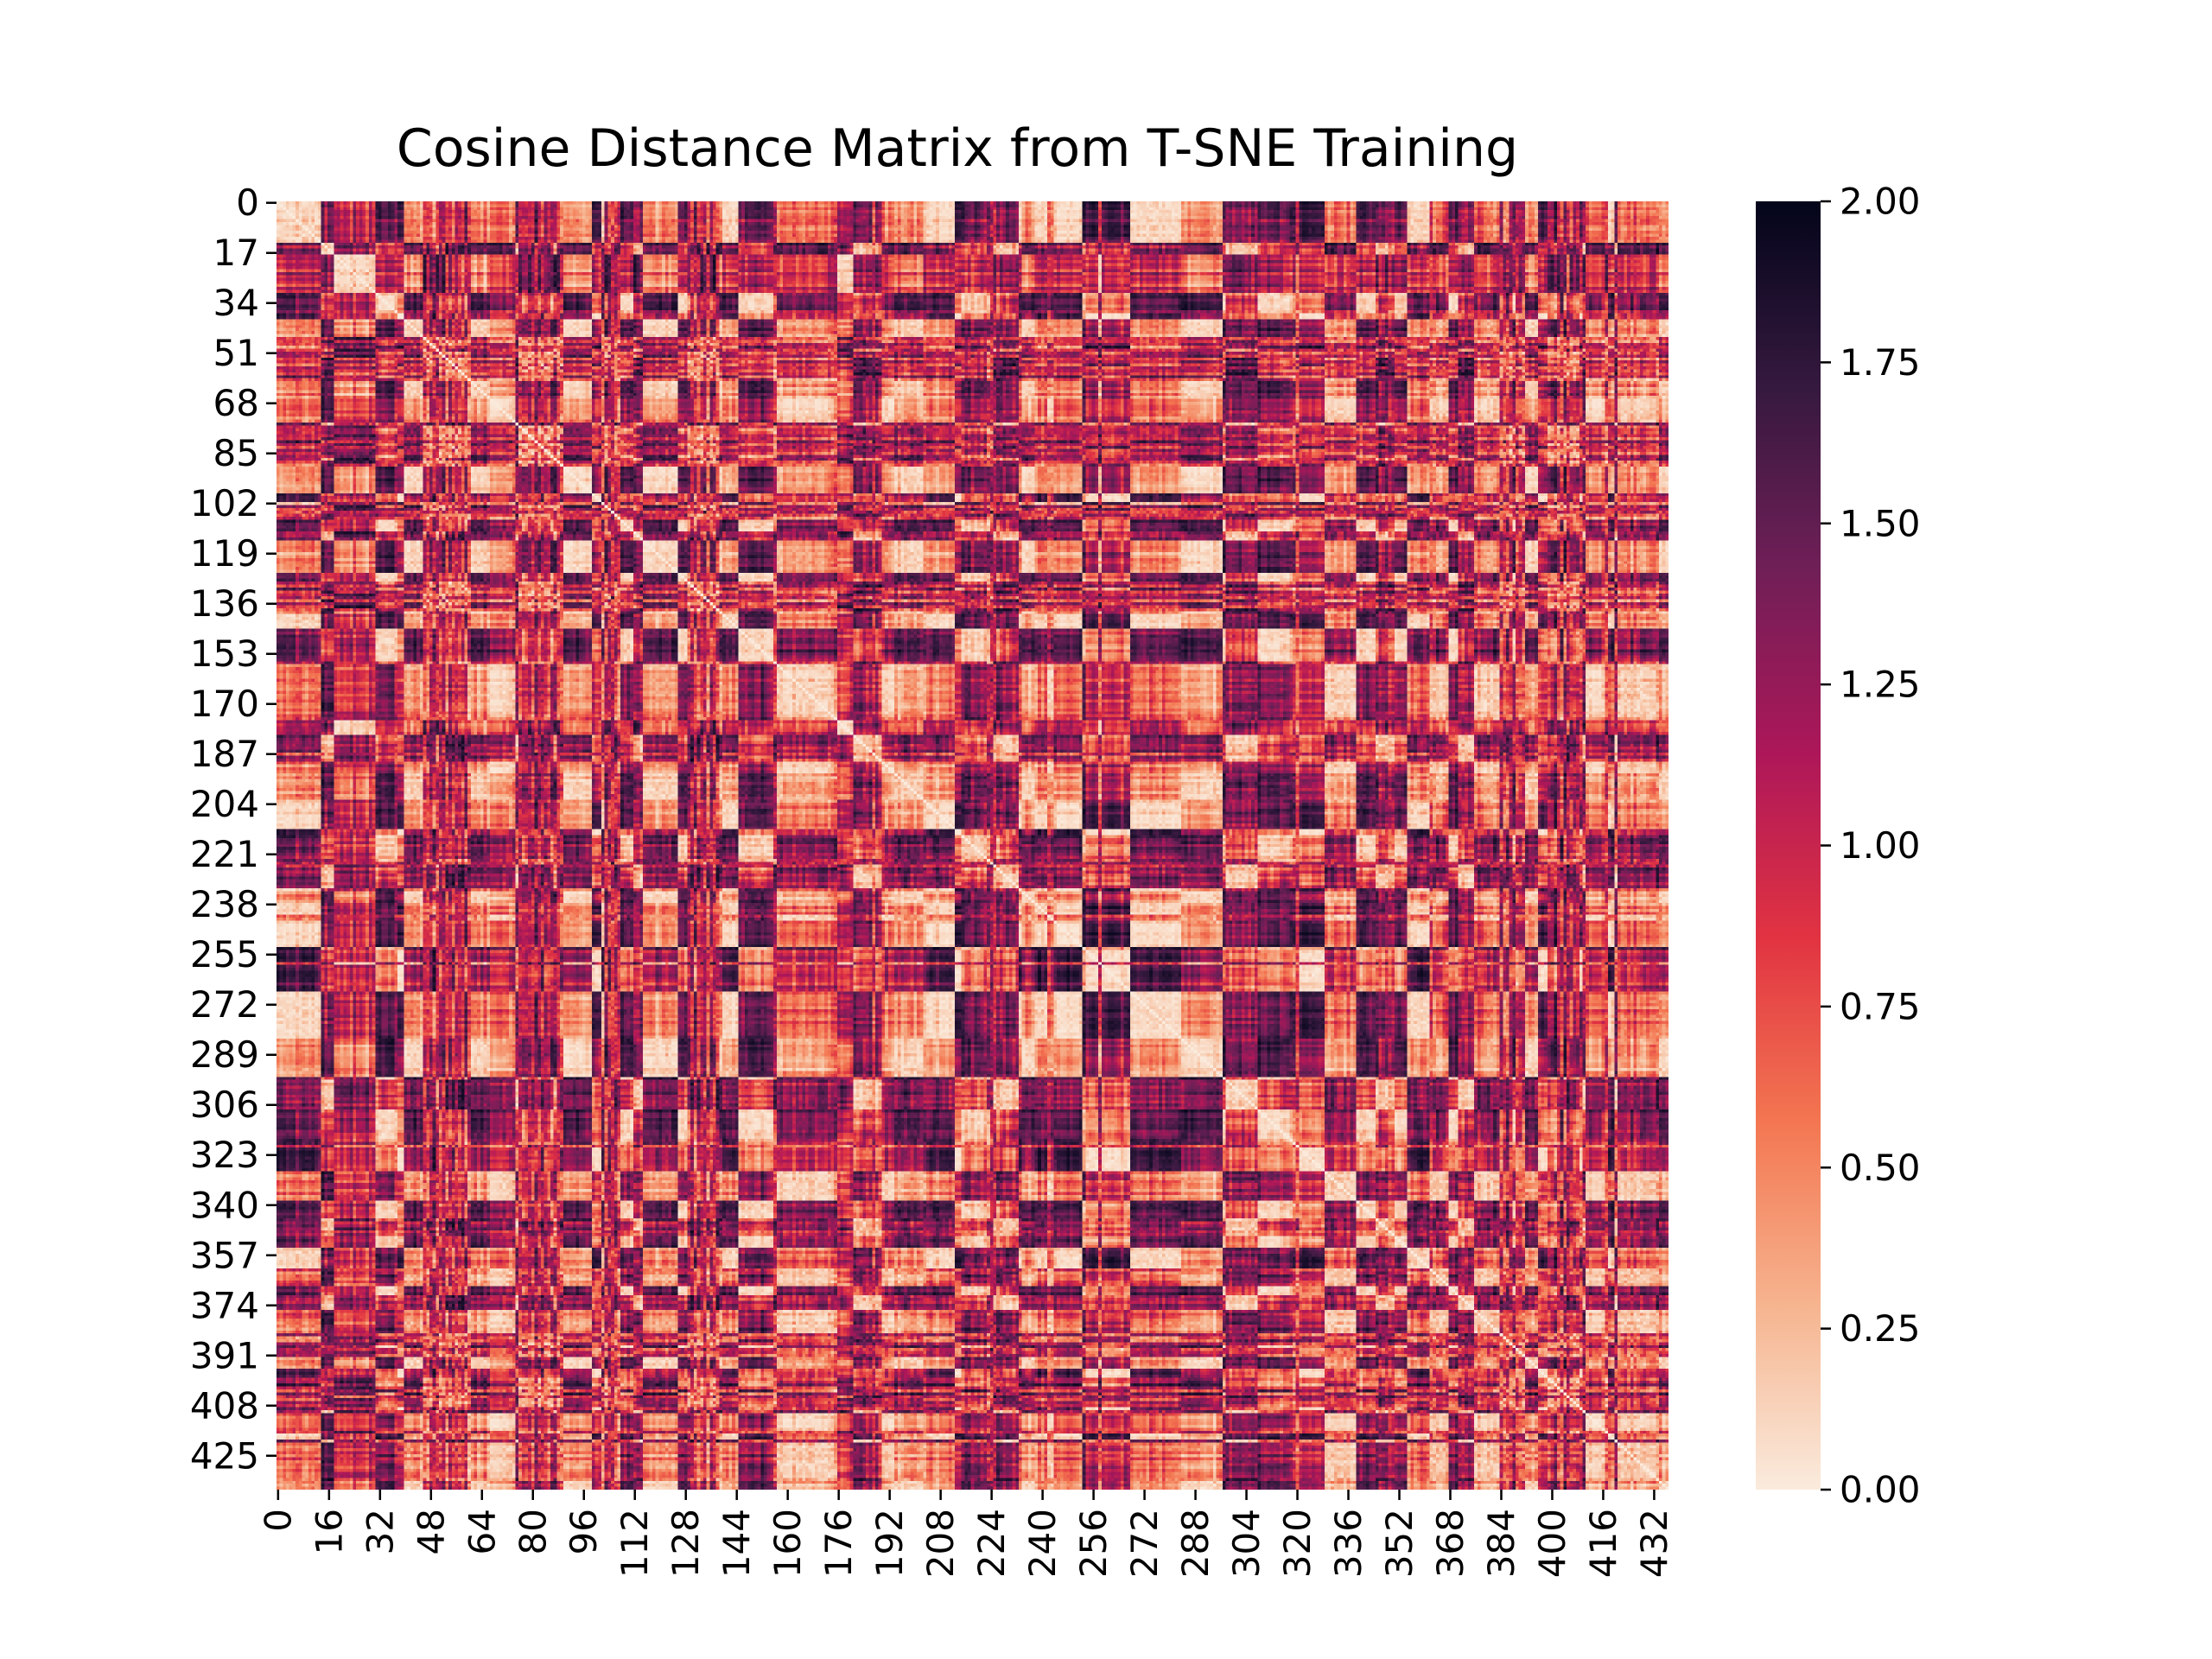 The image size is (2212, 1659). I want to click on x-tick-label: 208, so click(940, 1543).